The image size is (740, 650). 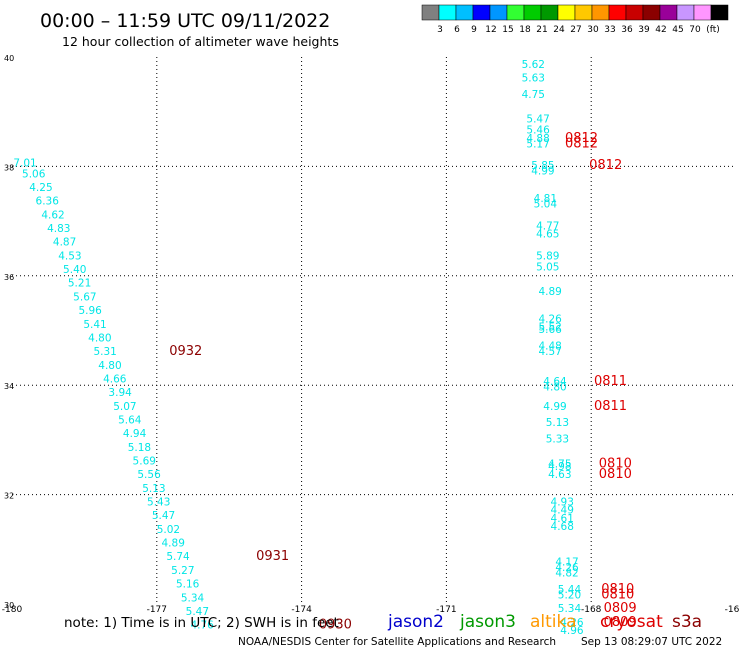 What do you see at coordinates (566, 574) in the screenshot?
I see `wave-height-value: 4.82` at bounding box center [566, 574].